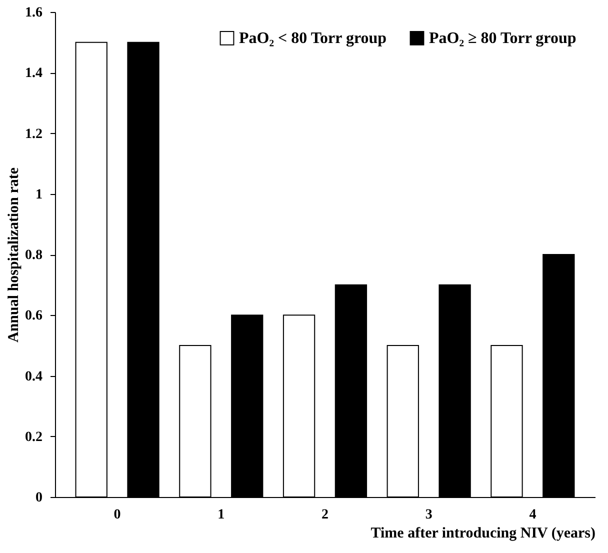 This screenshot has width=608, height=553. What do you see at coordinates (313, 39) in the screenshot?
I see `legend-label: PaO₂ < 80 Torr group` at bounding box center [313, 39].